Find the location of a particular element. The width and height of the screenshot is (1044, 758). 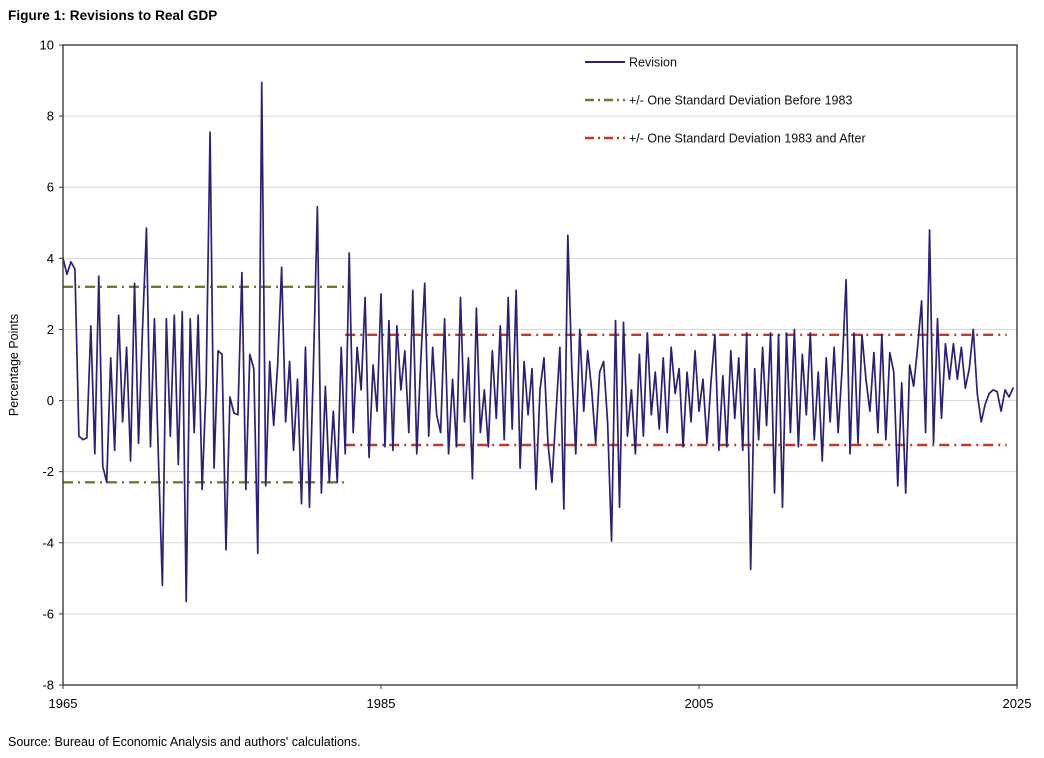

legend-label: Revision is located at coordinates (653, 63).